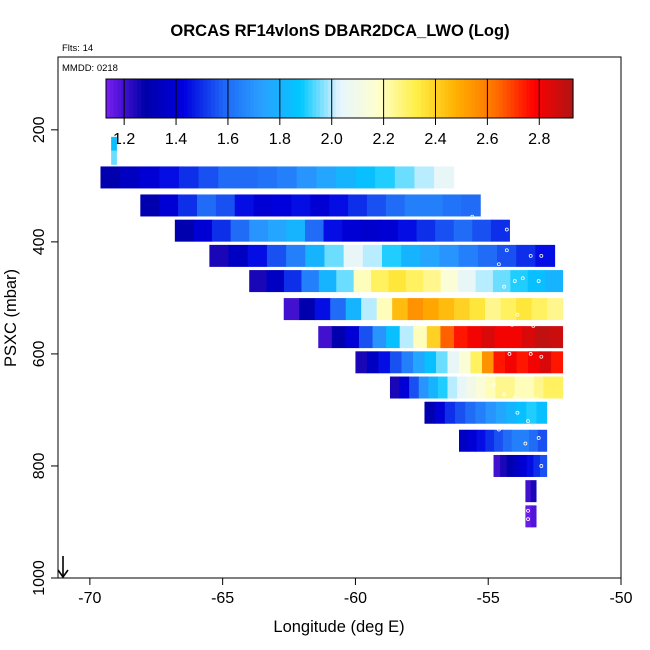 Image resolution: width=650 pixels, height=650 pixels. What do you see at coordinates (355, 592) in the screenshot?
I see `x-axis: -70 -65 -60 -55 -50` at bounding box center [355, 592].